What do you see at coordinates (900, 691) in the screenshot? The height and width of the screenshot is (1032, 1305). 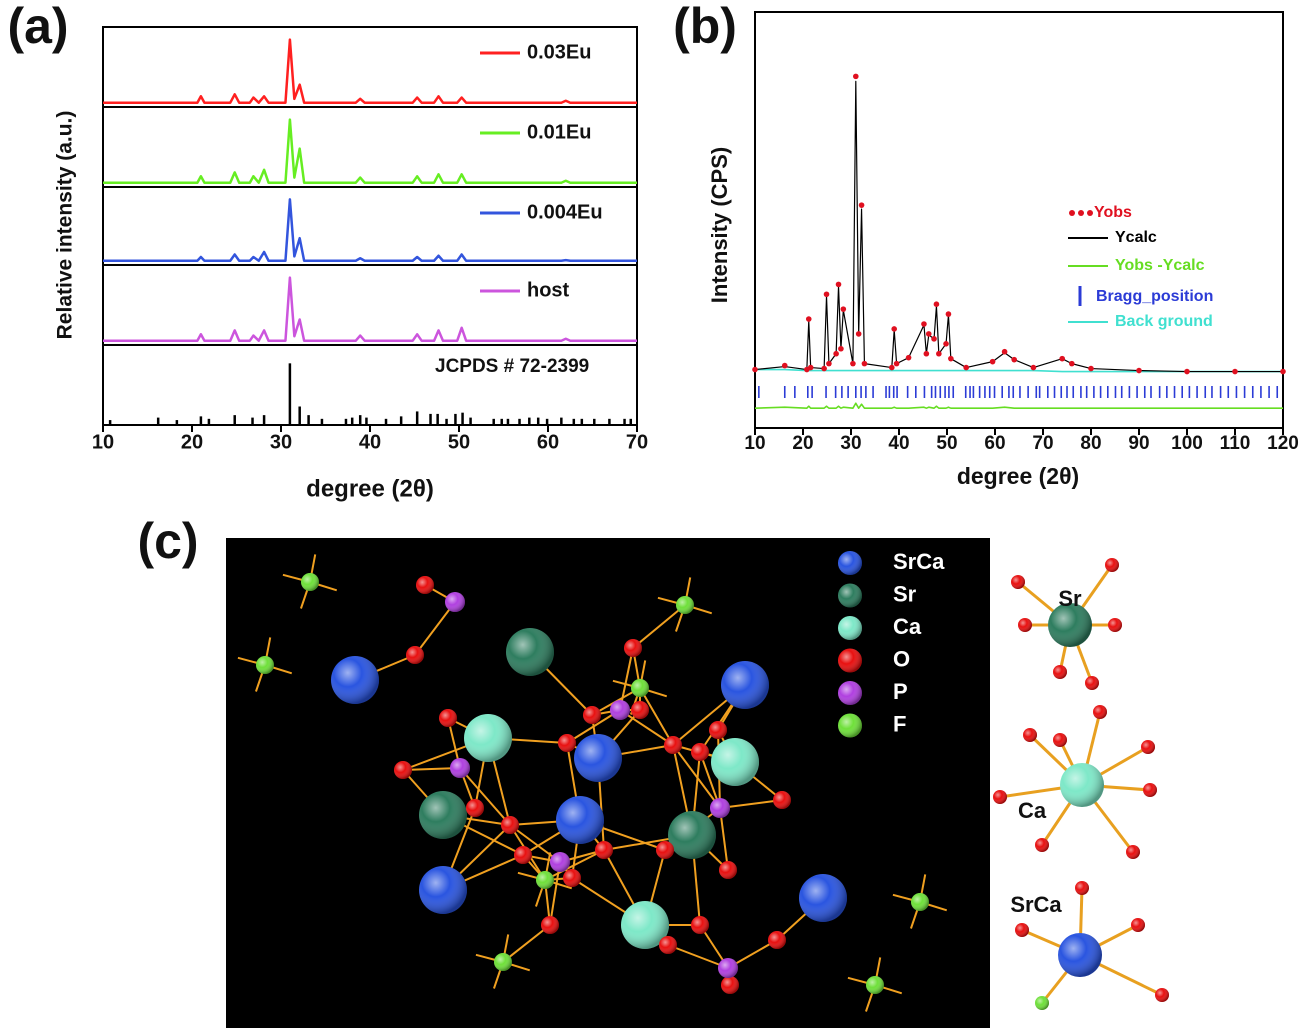 I see `legend-label: P` at bounding box center [900, 691].